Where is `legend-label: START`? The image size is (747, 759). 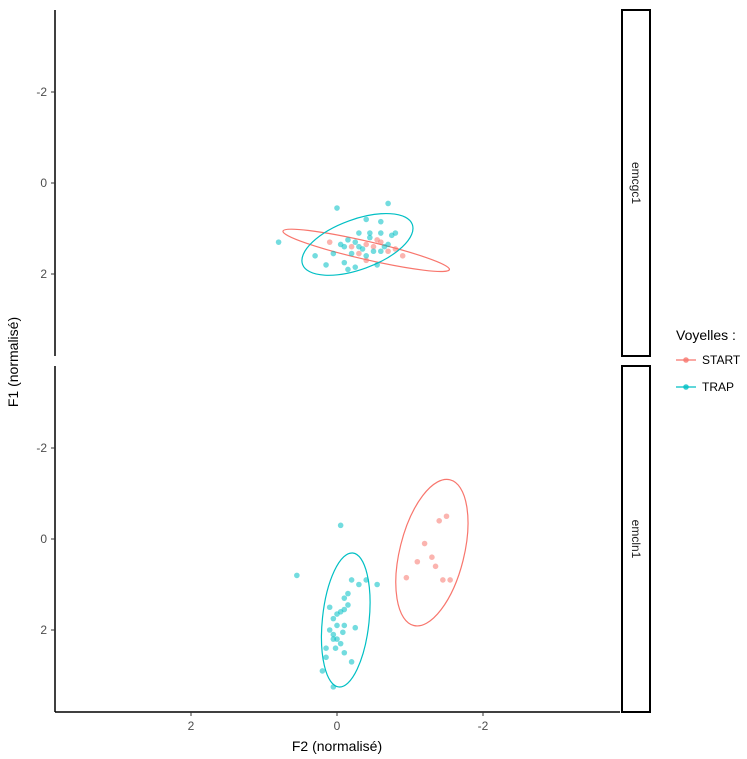
legend-label: START is located at coordinates (721, 360).